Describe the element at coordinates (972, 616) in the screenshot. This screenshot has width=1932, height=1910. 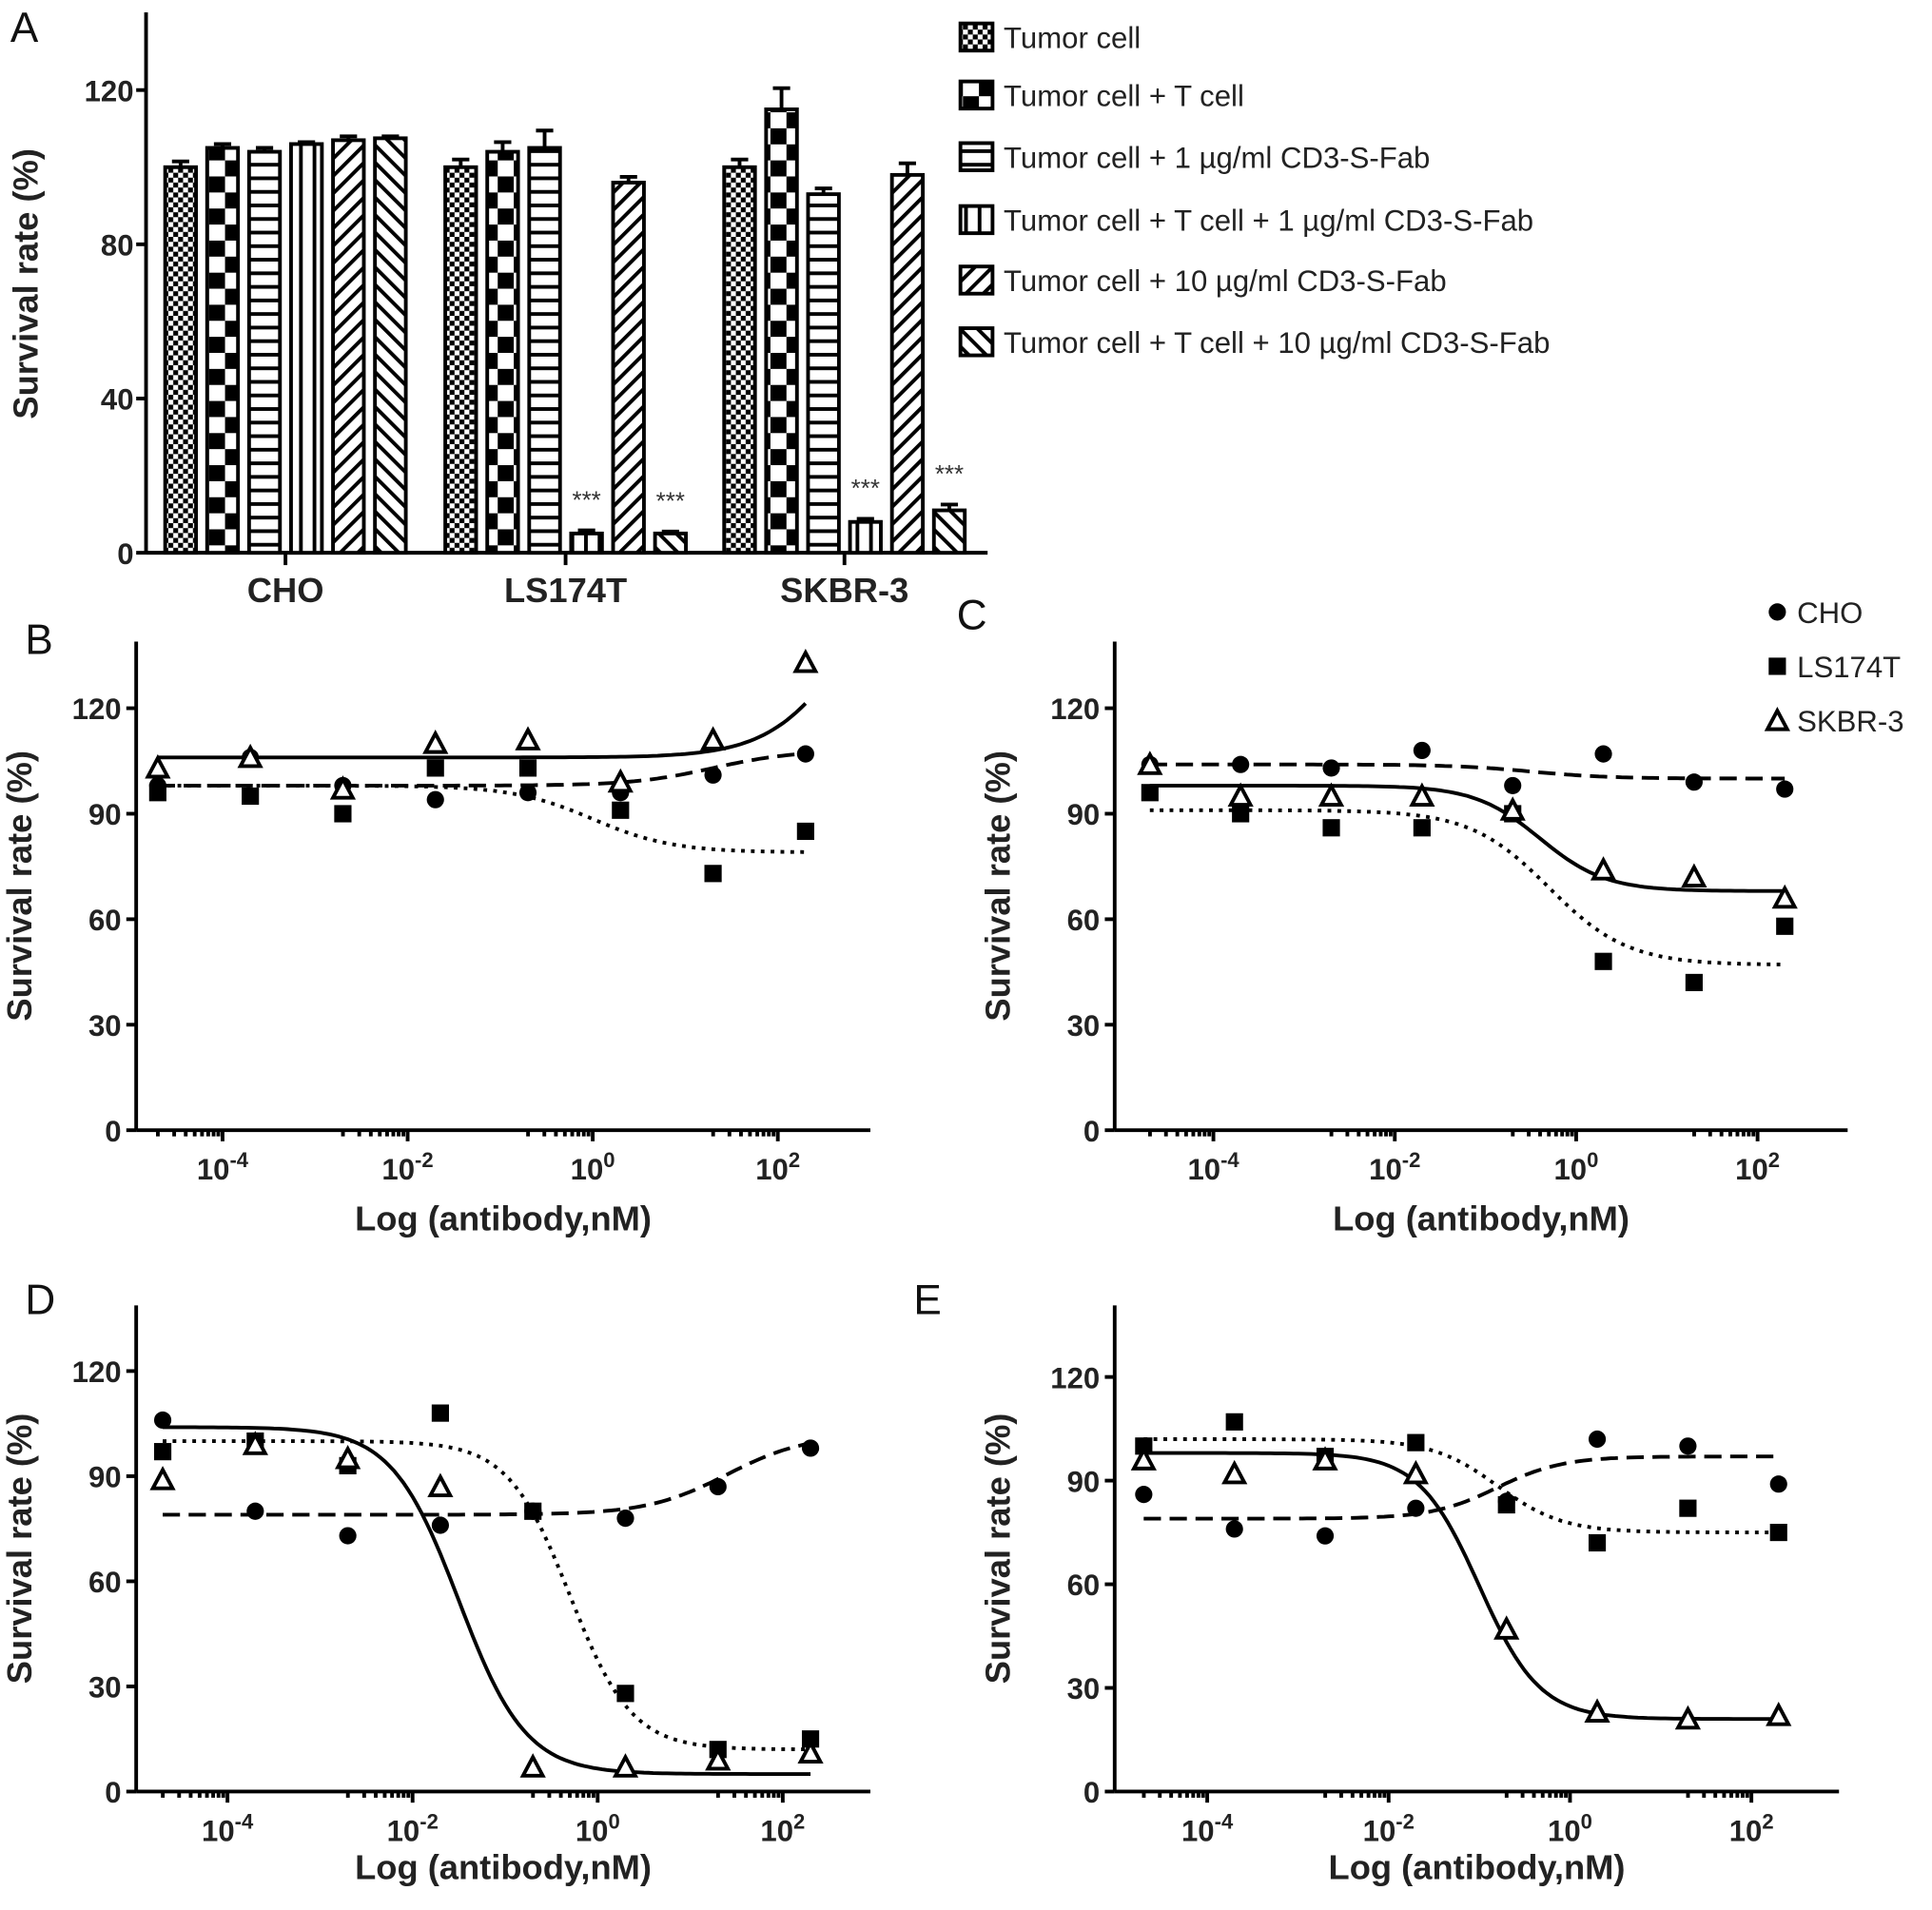
I see `panel-label: C` at that location.